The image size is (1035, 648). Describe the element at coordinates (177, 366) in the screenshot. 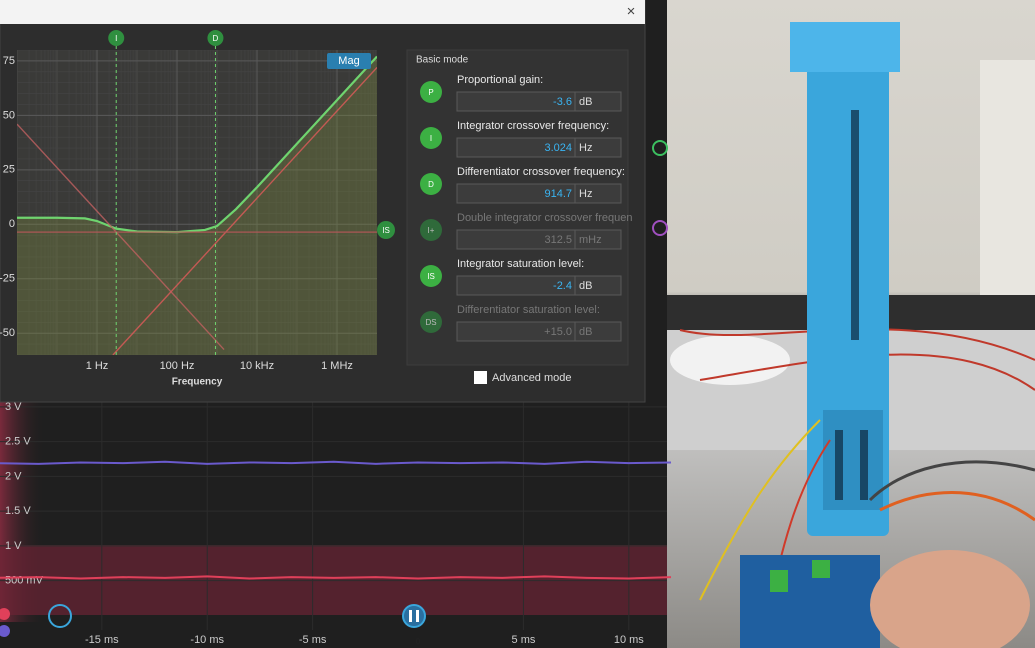

I see `x-tick-label: 100 Hz` at that location.